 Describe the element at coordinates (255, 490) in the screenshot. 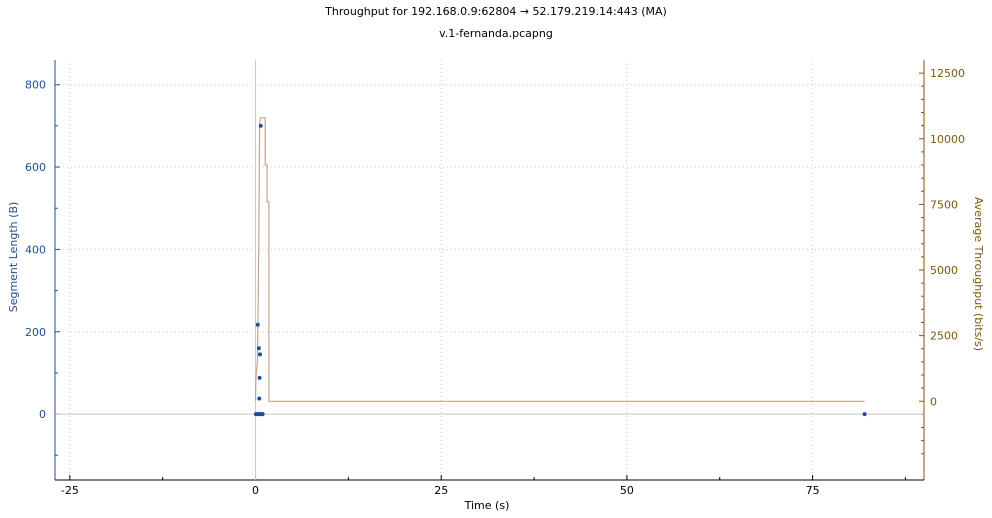

I see `x-tick-label: 0` at that location.